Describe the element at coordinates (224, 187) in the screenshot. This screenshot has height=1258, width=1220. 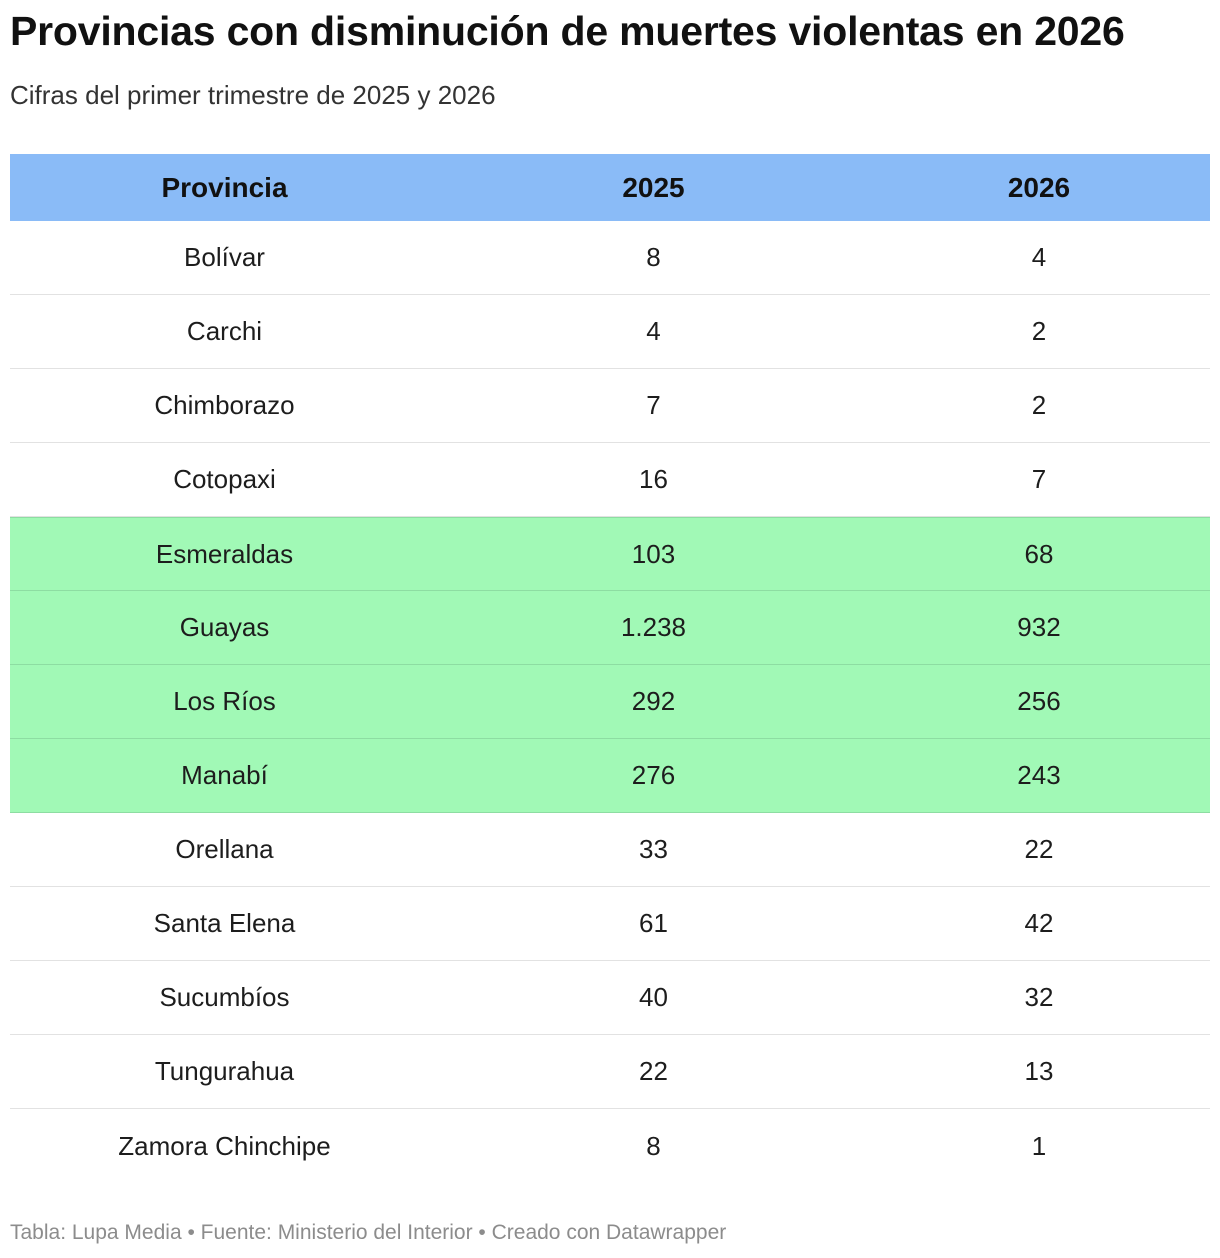
I see `column-header-provincia: Provincia` at that location.